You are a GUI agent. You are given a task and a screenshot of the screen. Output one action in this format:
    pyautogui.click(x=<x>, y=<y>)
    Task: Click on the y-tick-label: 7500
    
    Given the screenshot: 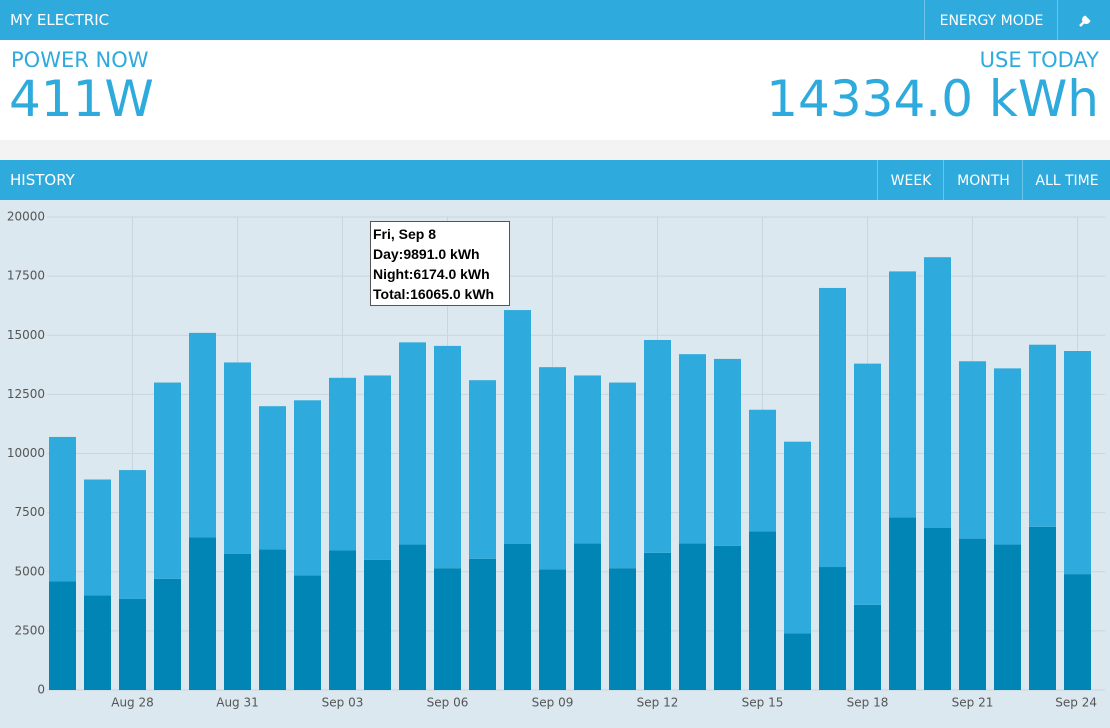 What is the action you would take?
    pyautogui.click(x=29, y=512)
    